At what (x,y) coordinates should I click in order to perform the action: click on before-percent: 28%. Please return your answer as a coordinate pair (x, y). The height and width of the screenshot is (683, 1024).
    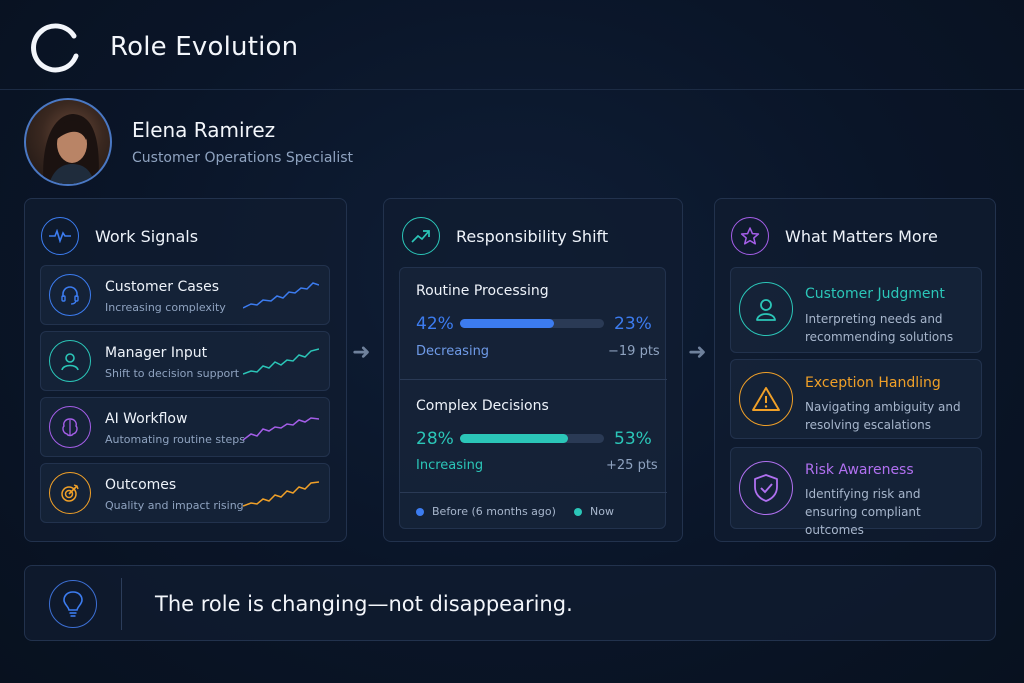
    Looking at the image, I should click on (435, 439).